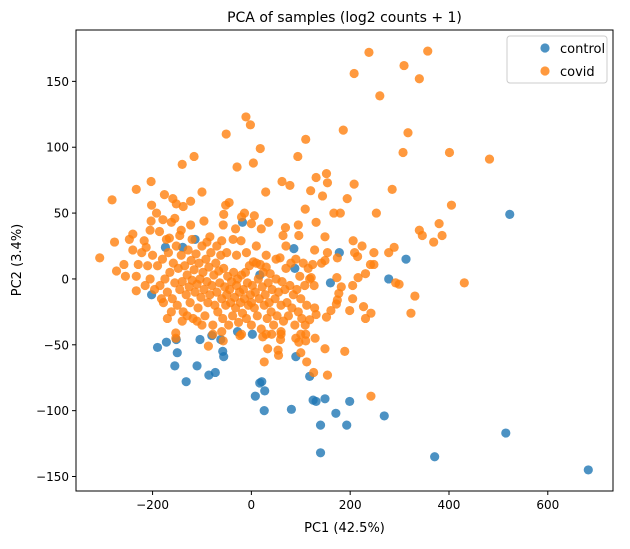 The image size is (630, 549). Describe the element at coordinates (582, 49) in the screenshot. I see `legend-label-control: control` at that location.